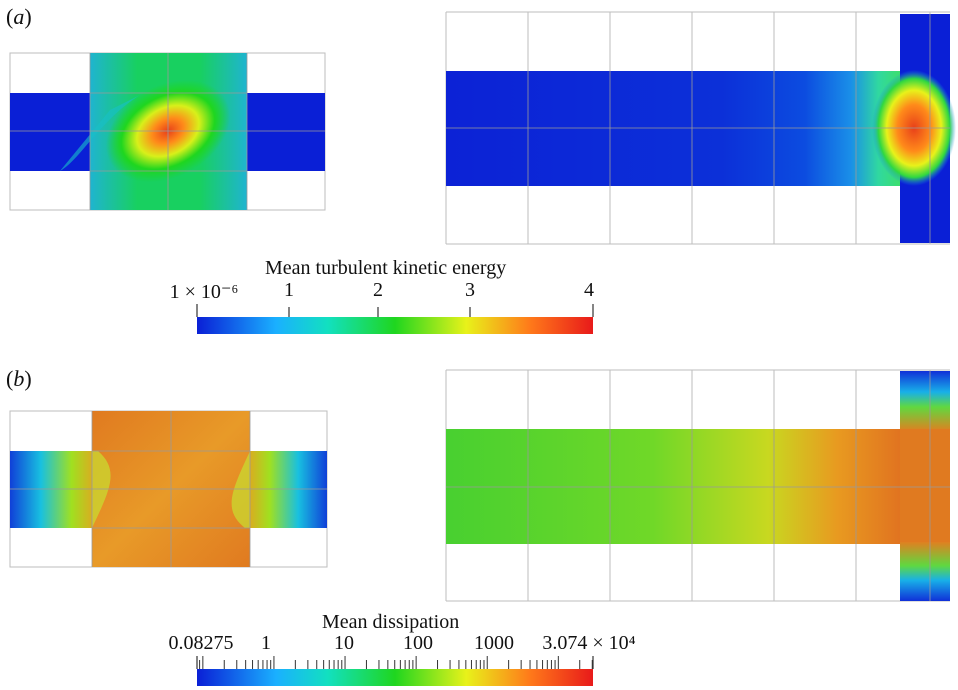 This screenshot has width=958, height=690. I want to click on colorbar-b-tick-label: 1, so click(266, 643).